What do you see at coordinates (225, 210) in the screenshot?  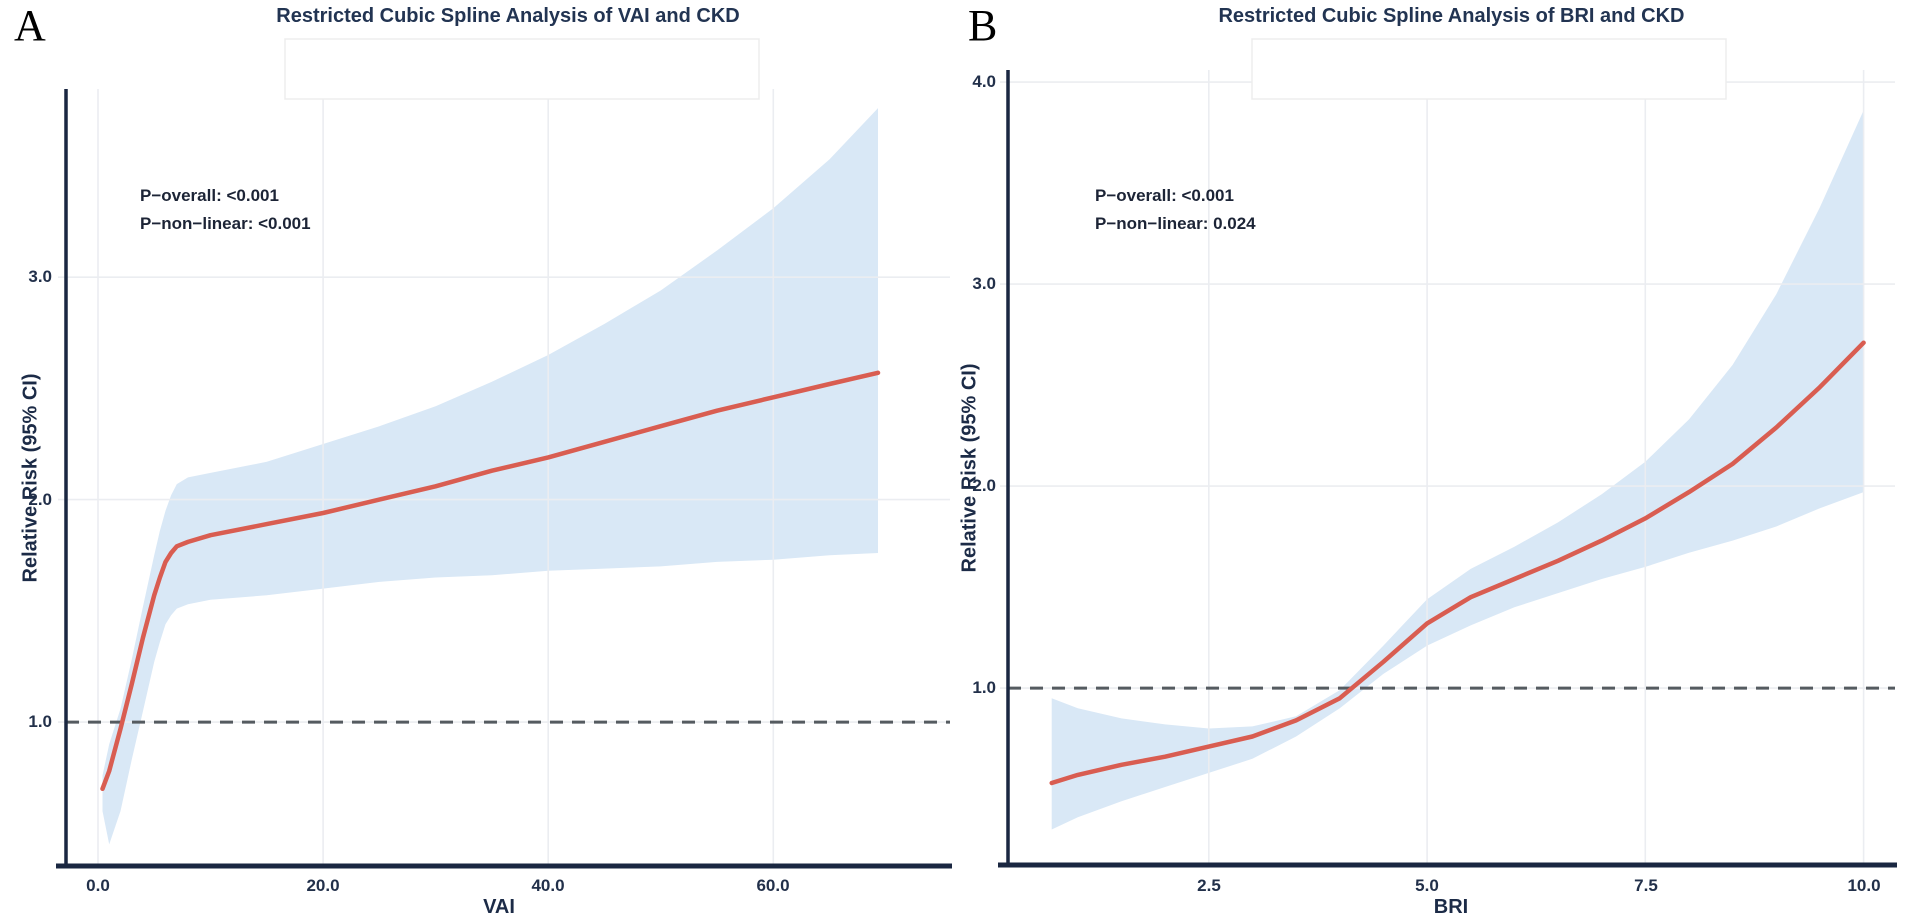 I see `panel-a-annotations: P−overall: <0.001 P−non−linear: <0.001` at bounding box center [225, 210].